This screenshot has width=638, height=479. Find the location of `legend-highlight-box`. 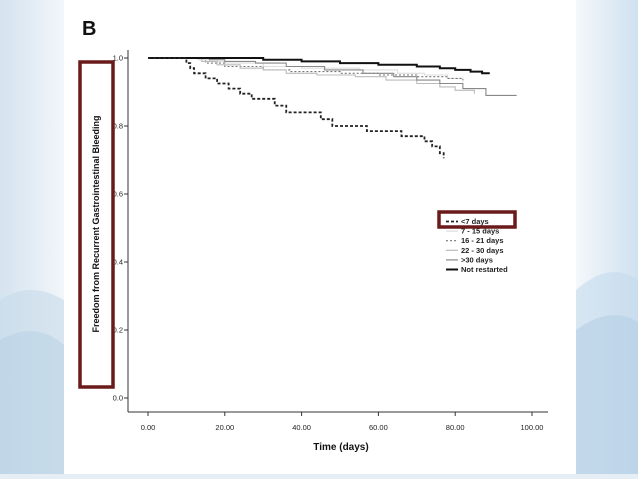

legend-highlight-box is located at coordinates (477, 219).